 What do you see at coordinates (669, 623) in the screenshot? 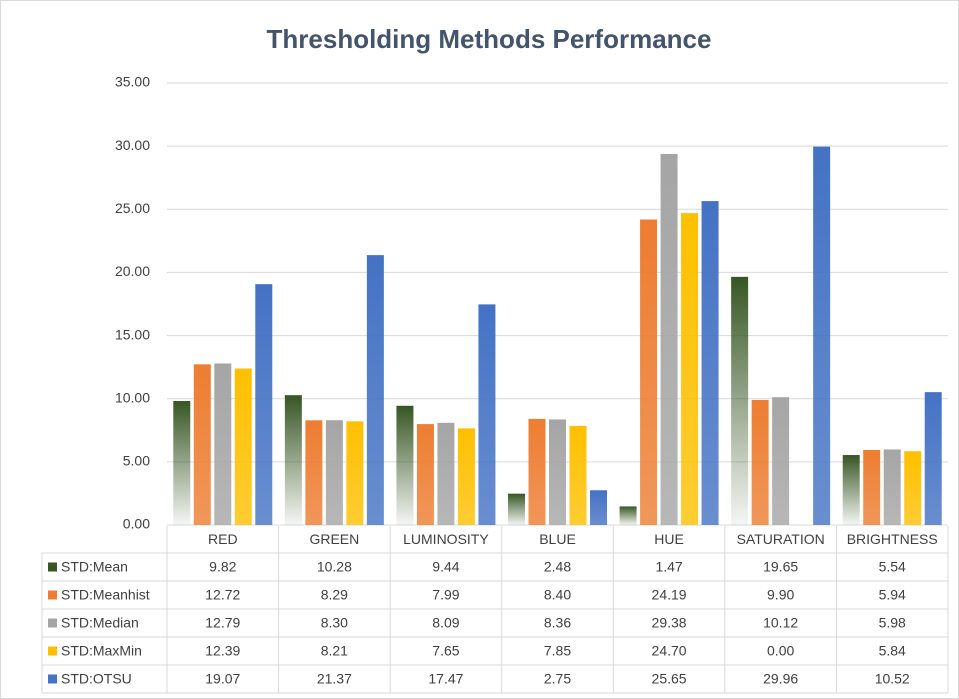
I see `table-value: 29.38` at bounding box center [669, 623].